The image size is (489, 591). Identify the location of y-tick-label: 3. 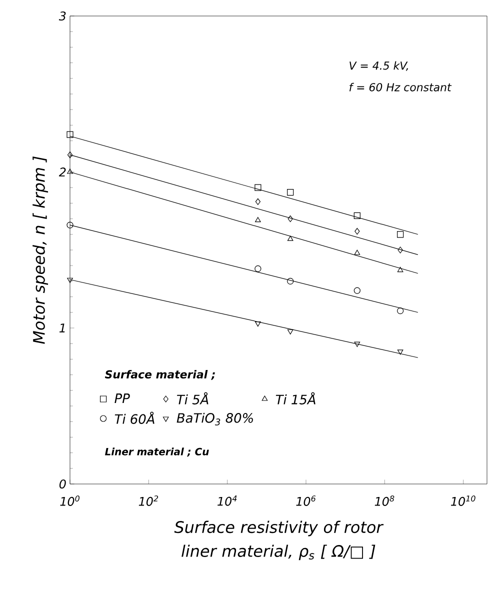
(62, 16).